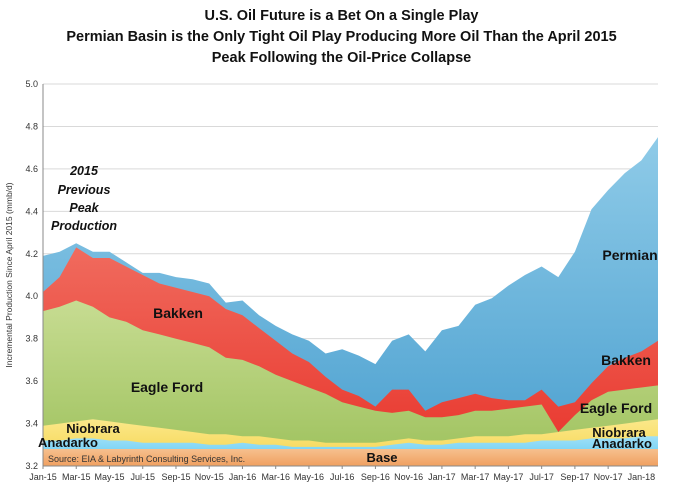 This screenshot has width=683, height=494. I want to click on peak-annotation-line: 2015, so click(84, 171).